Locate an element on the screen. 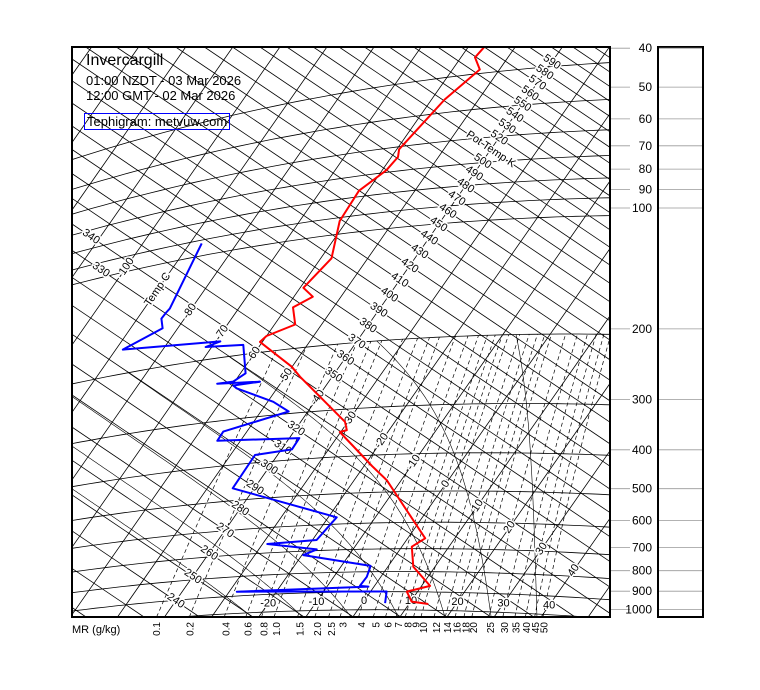 The height and width of the screenshot is (690, 760). isentrope-label: 240 is located at coordinates (176, 601).